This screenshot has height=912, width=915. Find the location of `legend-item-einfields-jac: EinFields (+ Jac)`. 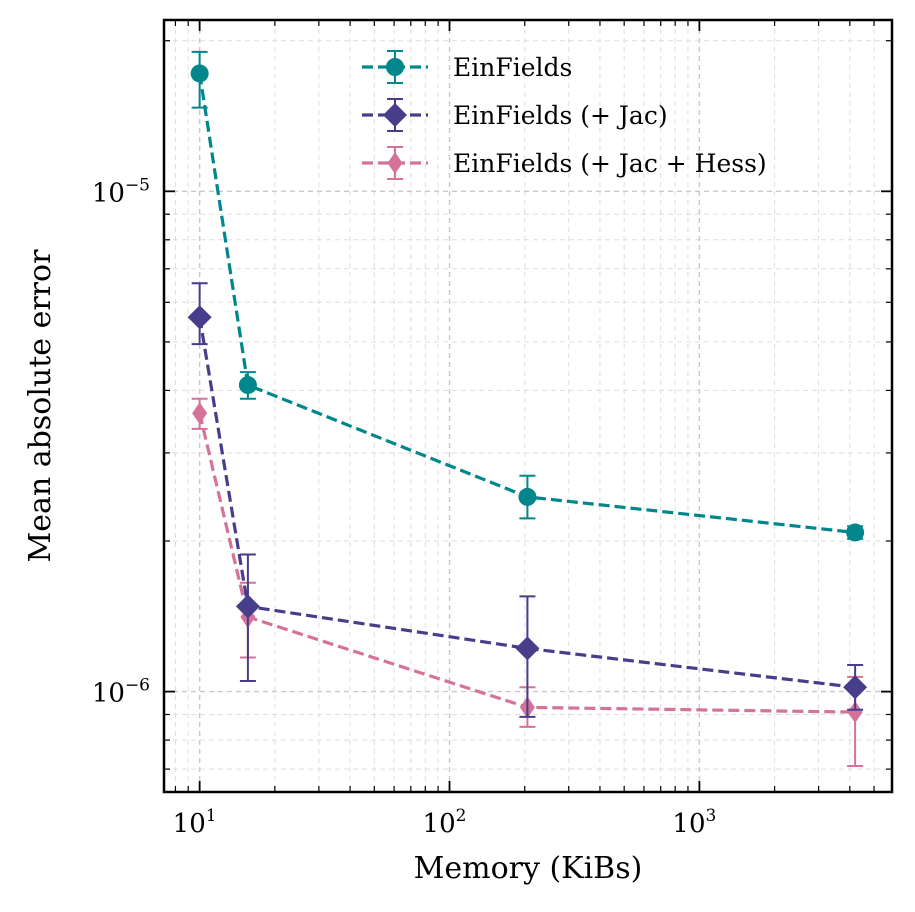

legend-item-einfields-jac: EinFields (+ Jac) is located at coordinates (515, 115).